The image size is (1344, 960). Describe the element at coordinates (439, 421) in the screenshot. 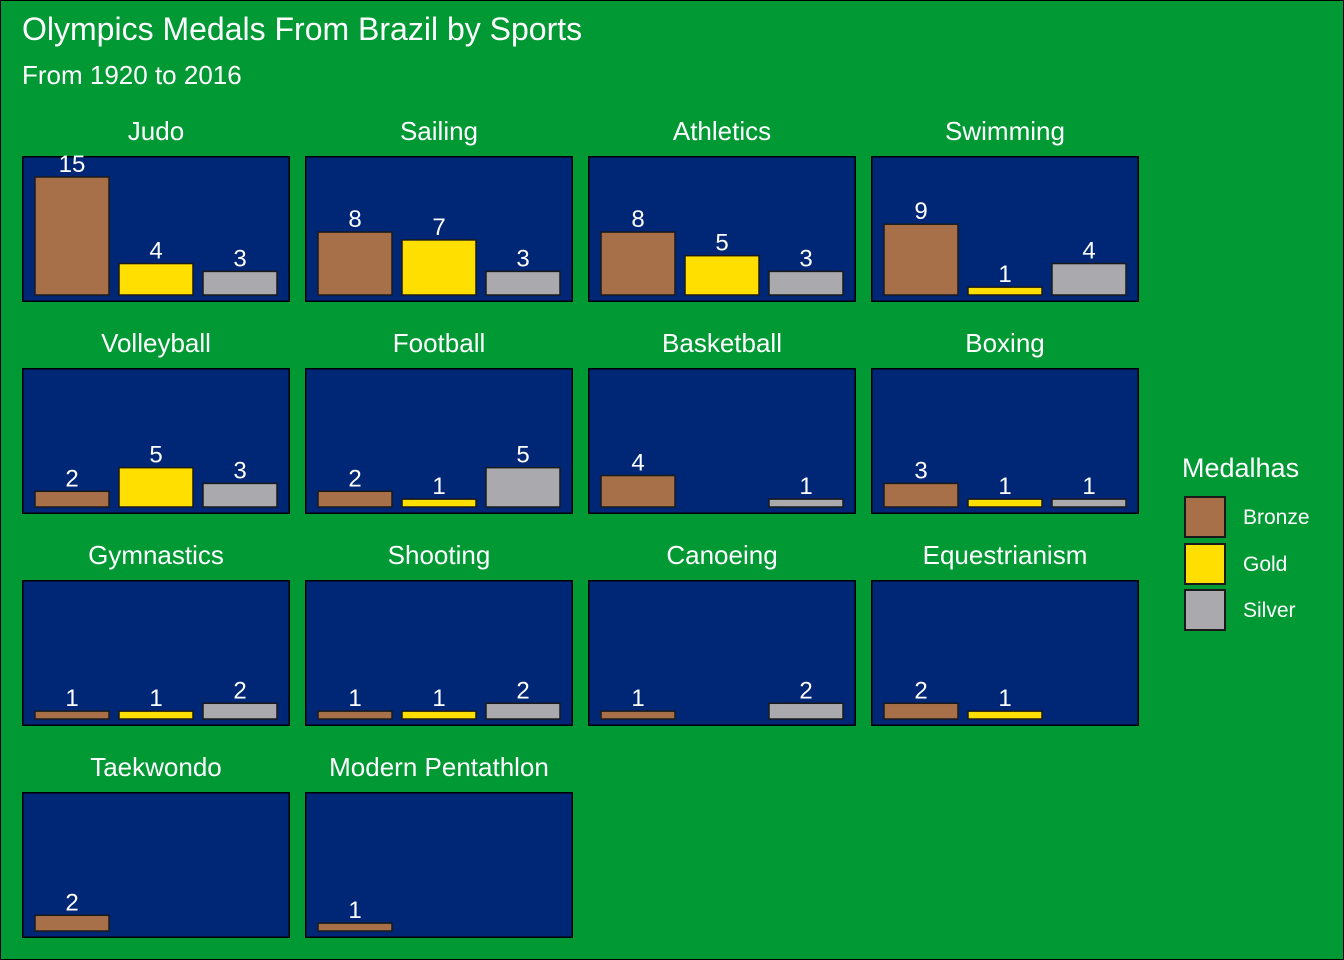

I see `facet-football: Football 2 1 5` at that location.